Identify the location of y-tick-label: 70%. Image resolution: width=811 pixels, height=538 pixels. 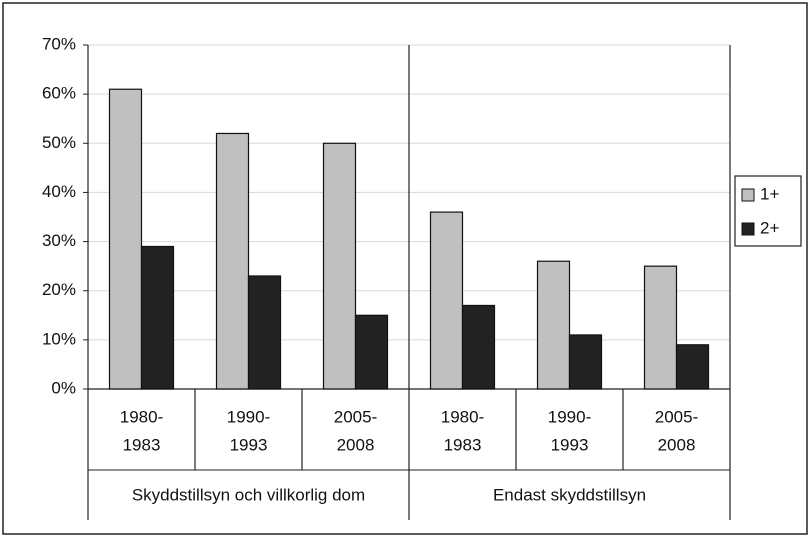
(59, 43).